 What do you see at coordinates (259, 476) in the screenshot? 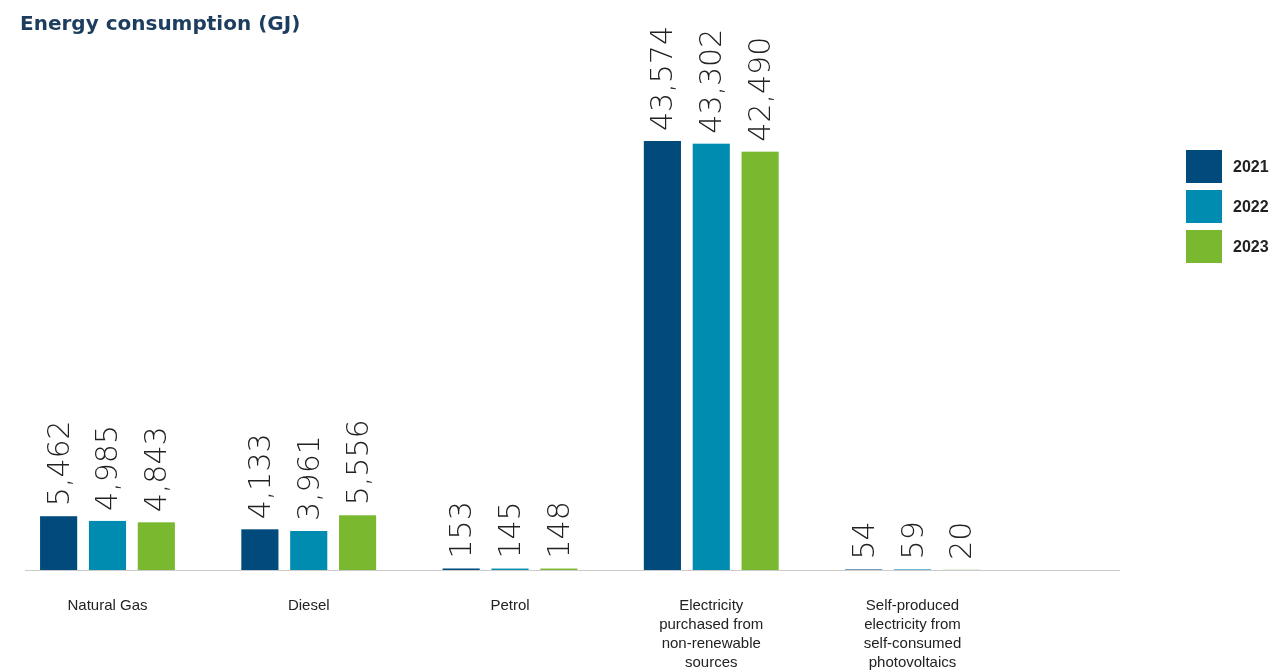
I see `data-label: 4,133` at bounding box center [259, 476].